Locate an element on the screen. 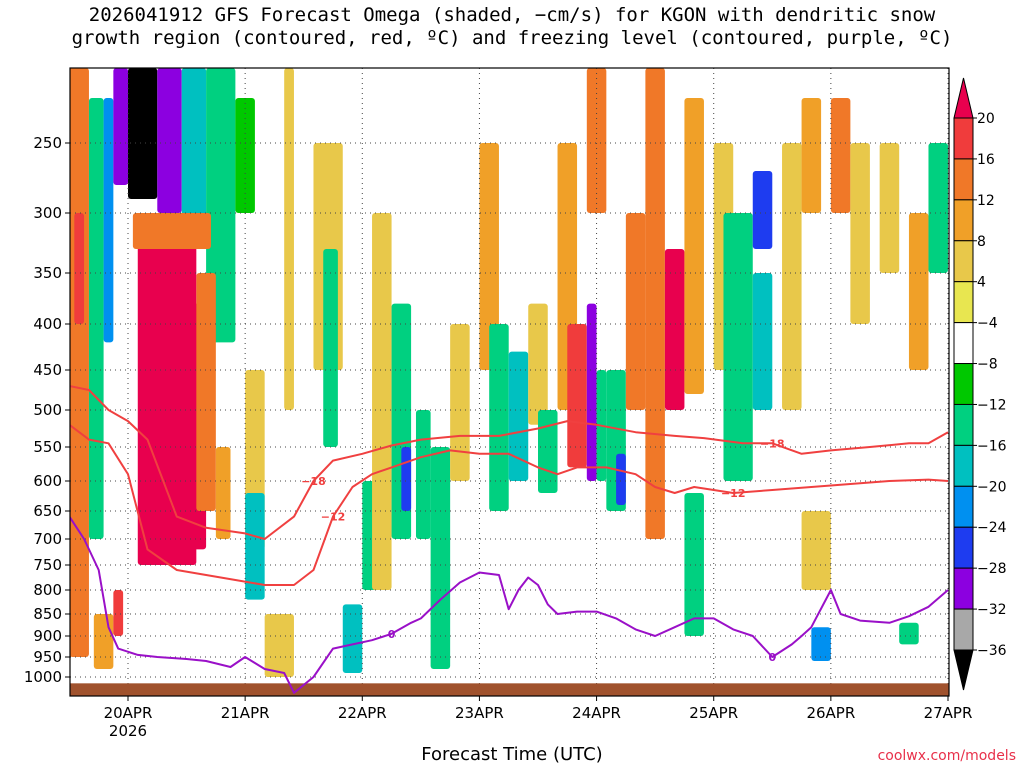 This screenshot has height=768, width=1024. y-tick-label-450: 450 is located at coordinates (47, 370).